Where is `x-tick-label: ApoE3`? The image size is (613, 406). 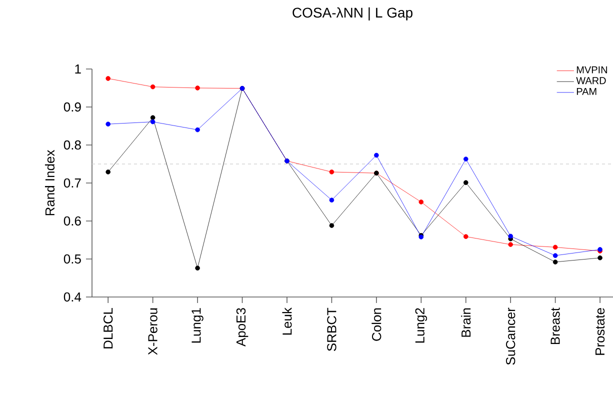
x-tick-label: ApoE3 is located at coordinates (242, 327).